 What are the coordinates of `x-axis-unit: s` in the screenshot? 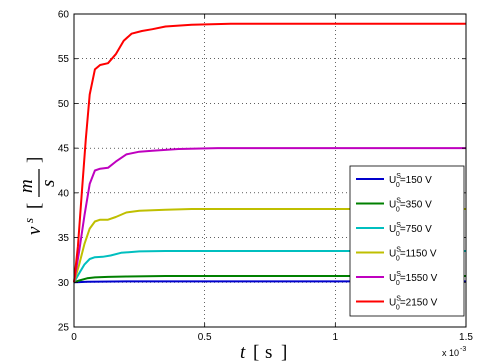 It's located at (268, 352).